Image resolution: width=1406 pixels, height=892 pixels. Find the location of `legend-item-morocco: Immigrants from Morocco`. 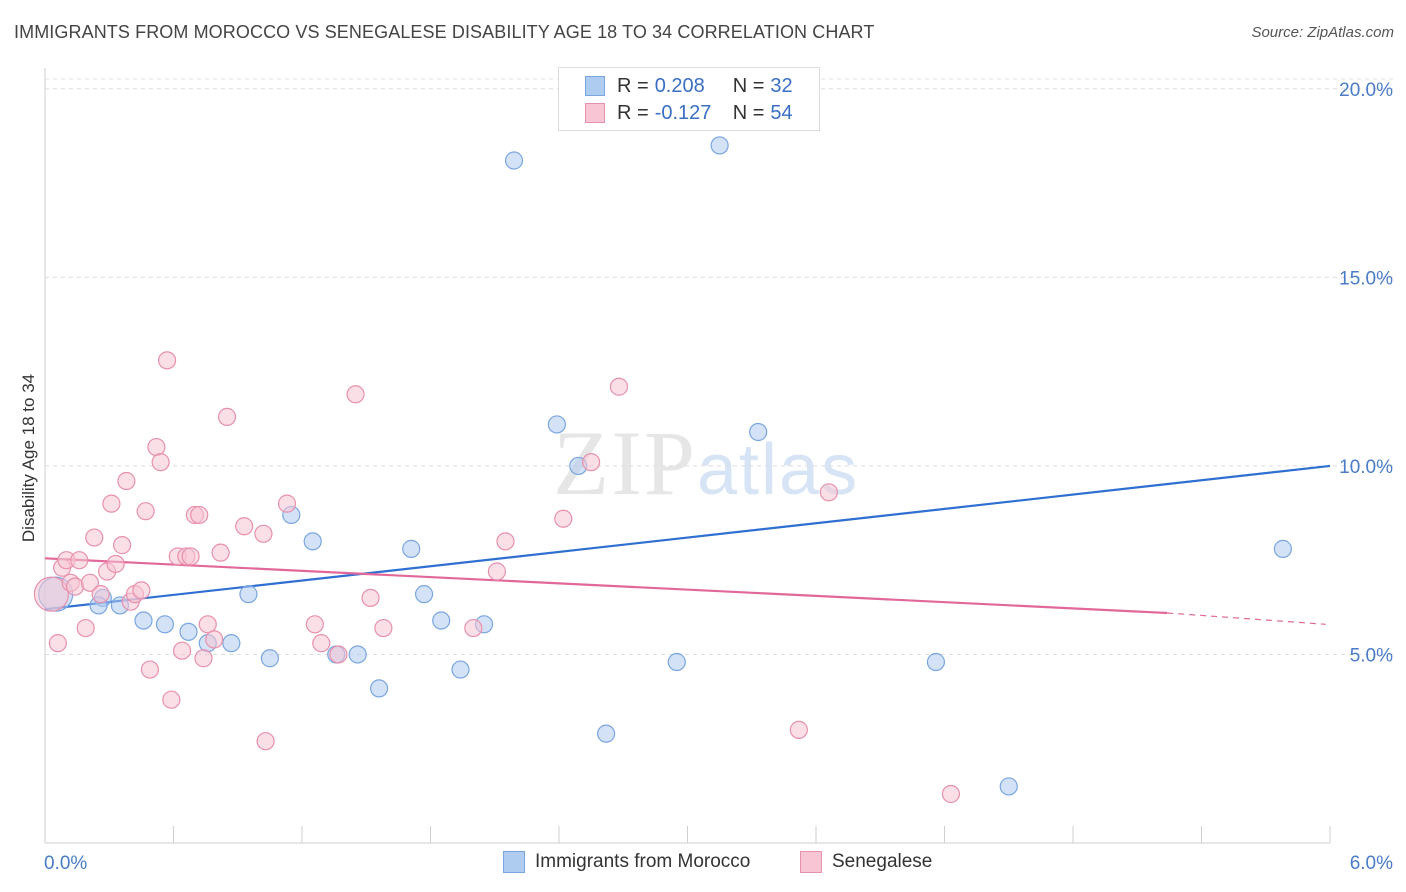

legend-item-morocco: Immigrants from Morocco is located at coordinates (626, 862).